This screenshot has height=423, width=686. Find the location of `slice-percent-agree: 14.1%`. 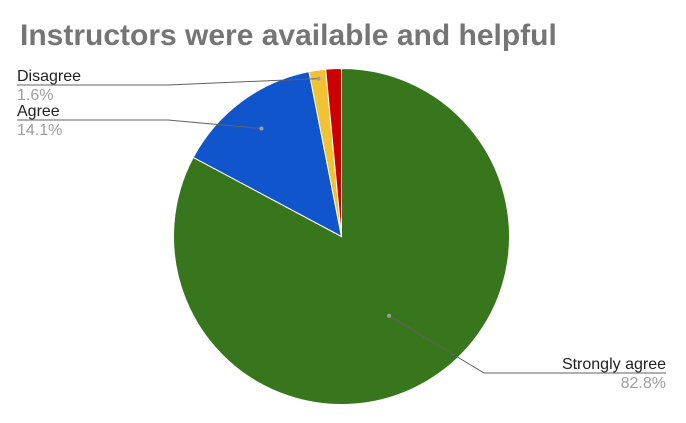

slice-percent-agree: 14.1% is located at coordinates (39, 130).